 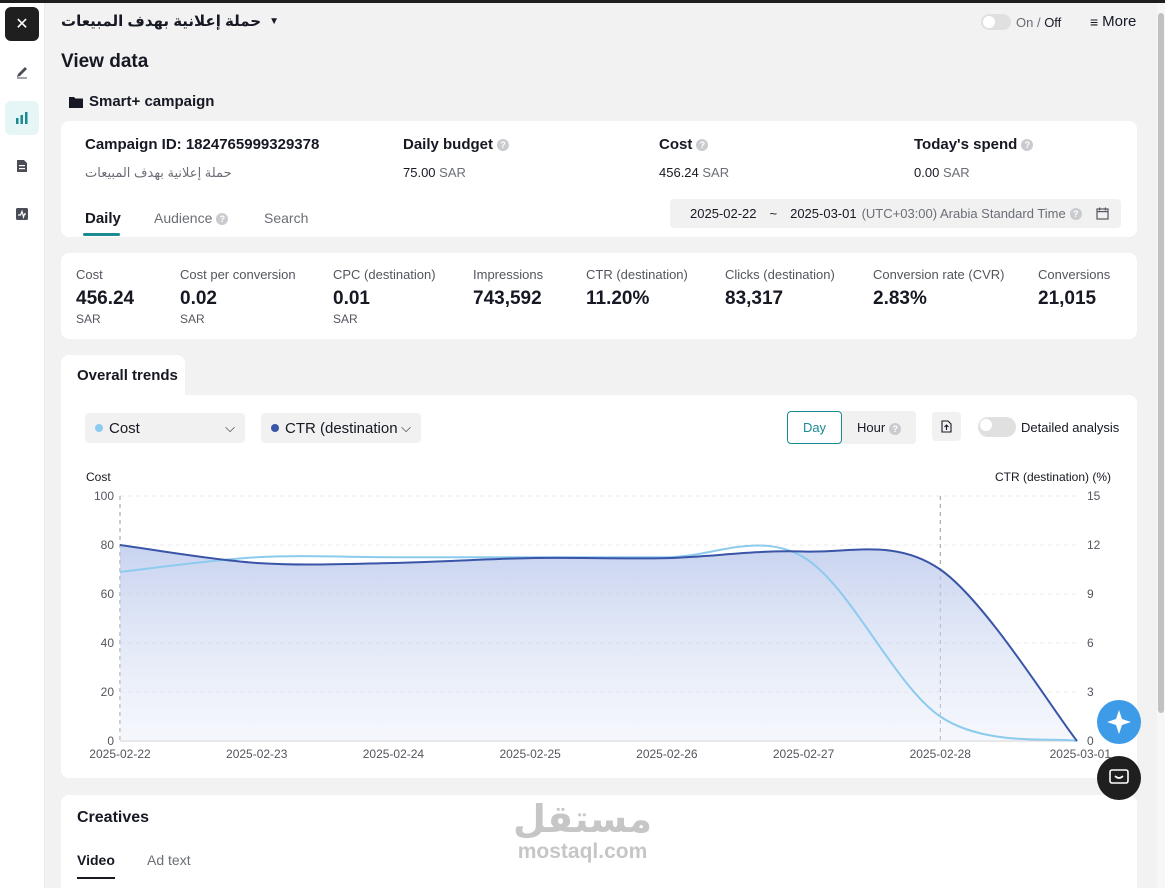 I want to click on chat-button, so click(x=1119, y=778).